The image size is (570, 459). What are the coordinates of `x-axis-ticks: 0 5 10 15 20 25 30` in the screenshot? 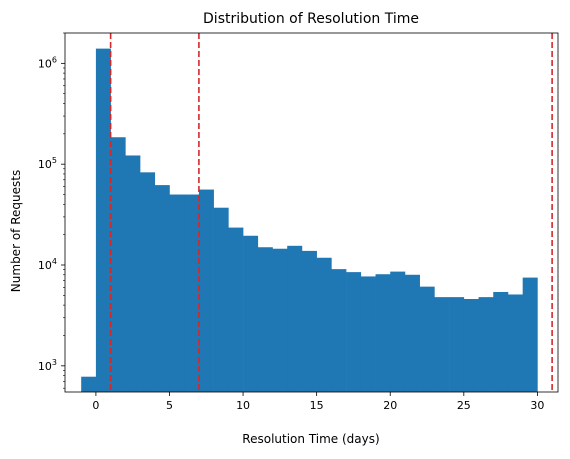 It's located at (318, 402).